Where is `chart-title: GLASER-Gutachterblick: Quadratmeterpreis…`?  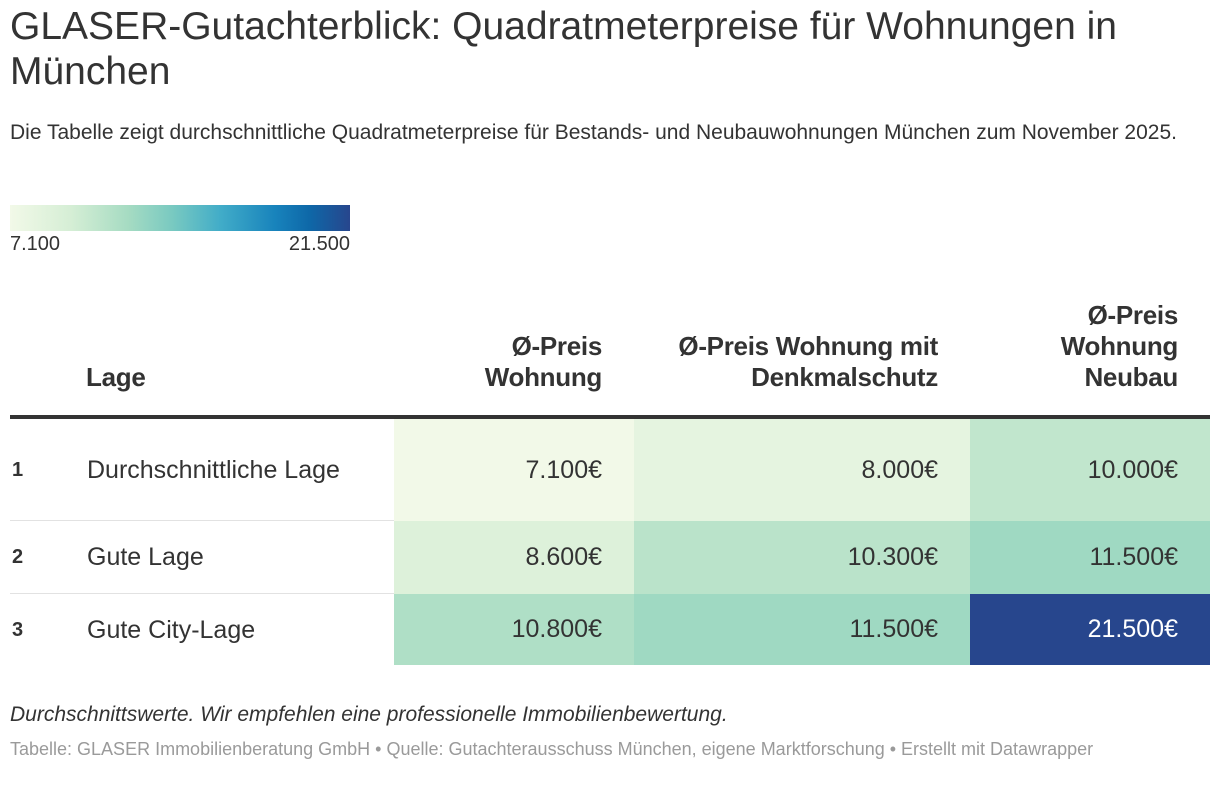
chart-title: GLASER-Gutachterblick: Quadratmeterpreis… is located at coordinates (563, 49).